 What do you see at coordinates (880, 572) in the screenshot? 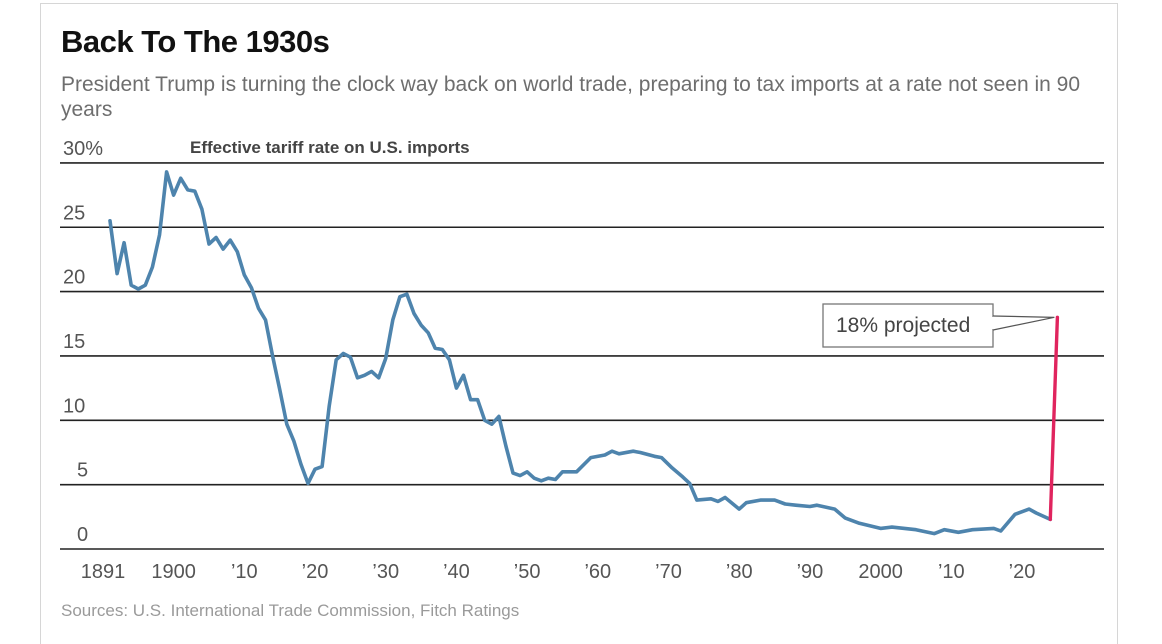
I see `x-tick-label: 2000` at bounding box center [880, 572].